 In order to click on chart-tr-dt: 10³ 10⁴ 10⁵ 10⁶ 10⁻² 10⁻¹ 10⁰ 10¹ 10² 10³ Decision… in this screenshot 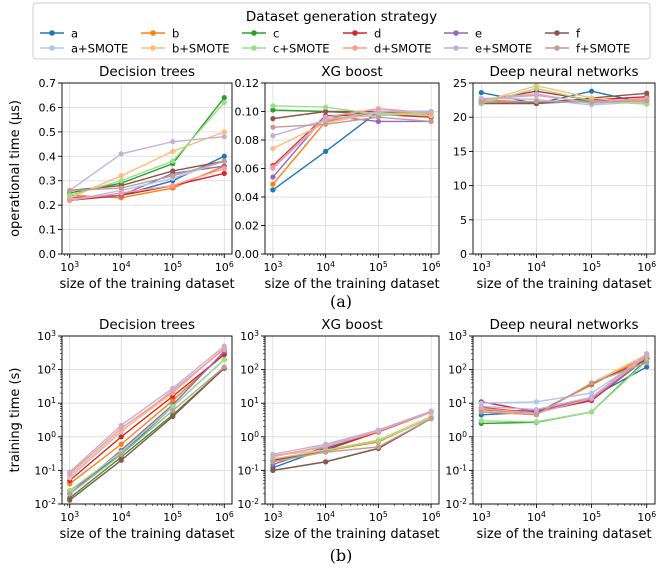, I will do `click(121, 429)`.